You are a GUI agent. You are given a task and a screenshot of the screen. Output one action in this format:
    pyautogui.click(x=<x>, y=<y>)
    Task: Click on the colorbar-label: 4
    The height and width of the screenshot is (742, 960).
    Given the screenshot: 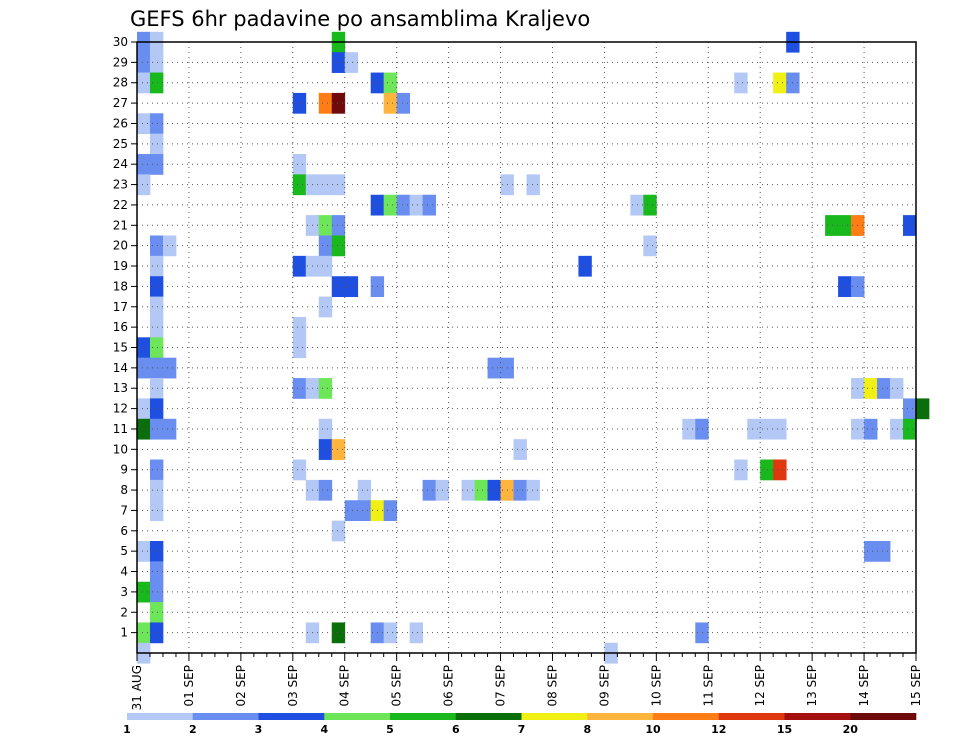 What is the action you would take?
    pyautogui.click(x=324, y=729)
    